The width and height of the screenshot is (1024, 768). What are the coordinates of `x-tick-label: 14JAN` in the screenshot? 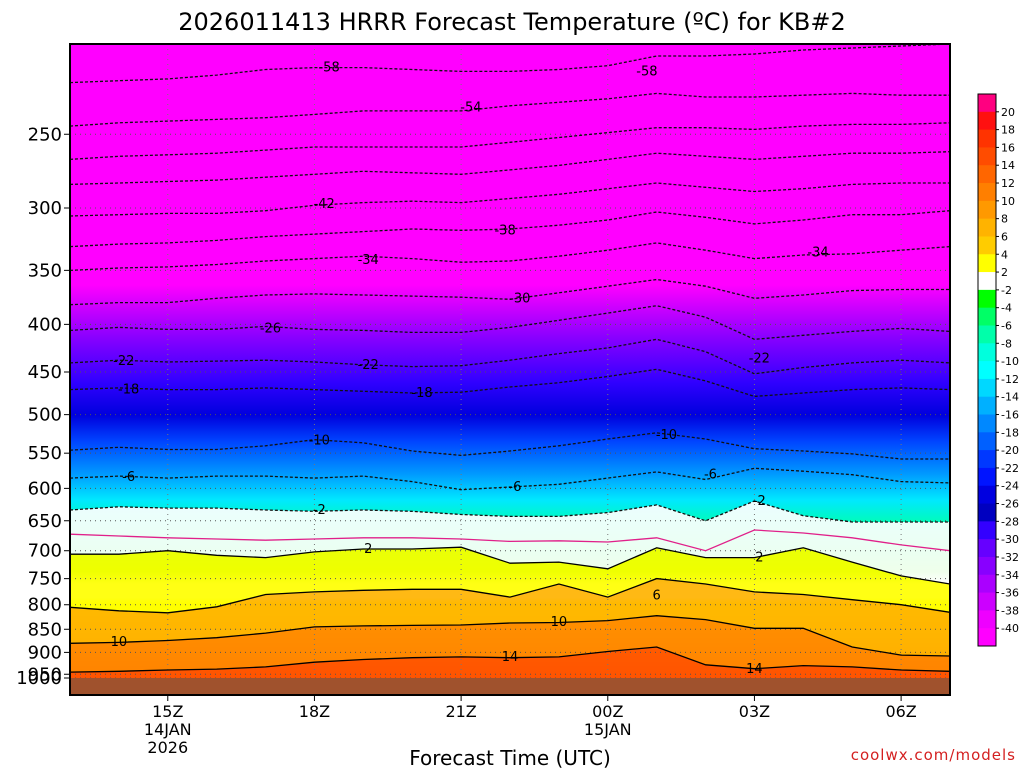 It's located at (168, 729).